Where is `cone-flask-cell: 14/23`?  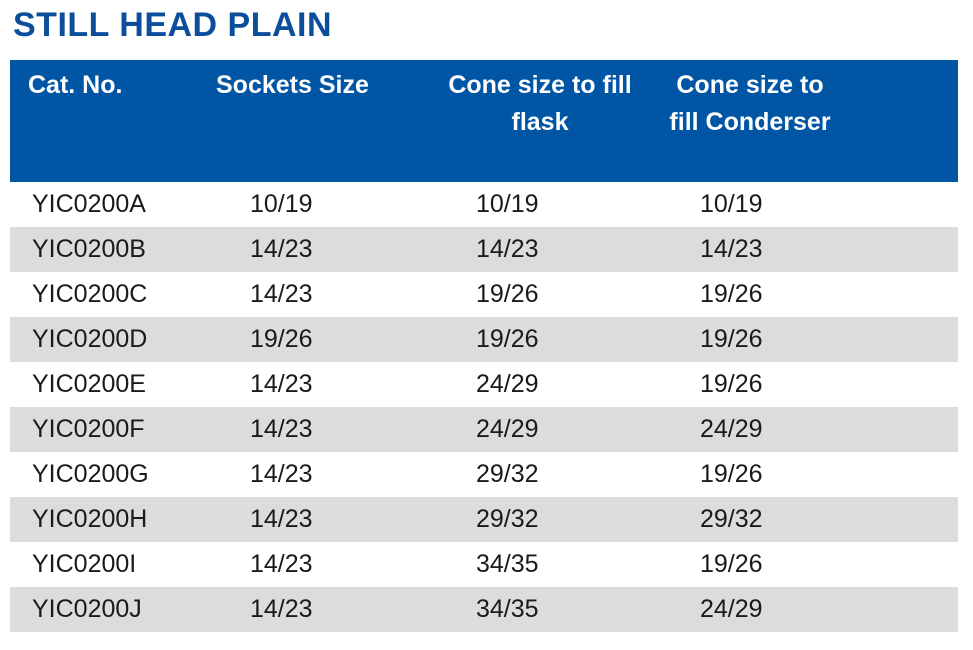
cone-flask-cell: 14/23 is located at coordinates (507, 249).